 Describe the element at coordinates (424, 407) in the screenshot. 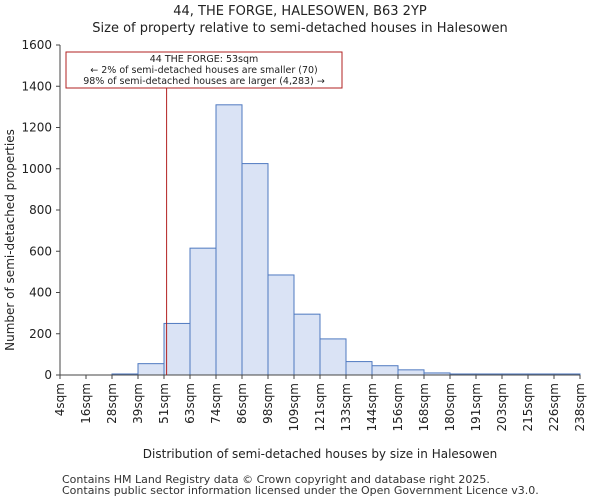

I see `x-tick-label: 168sqm` at that location.